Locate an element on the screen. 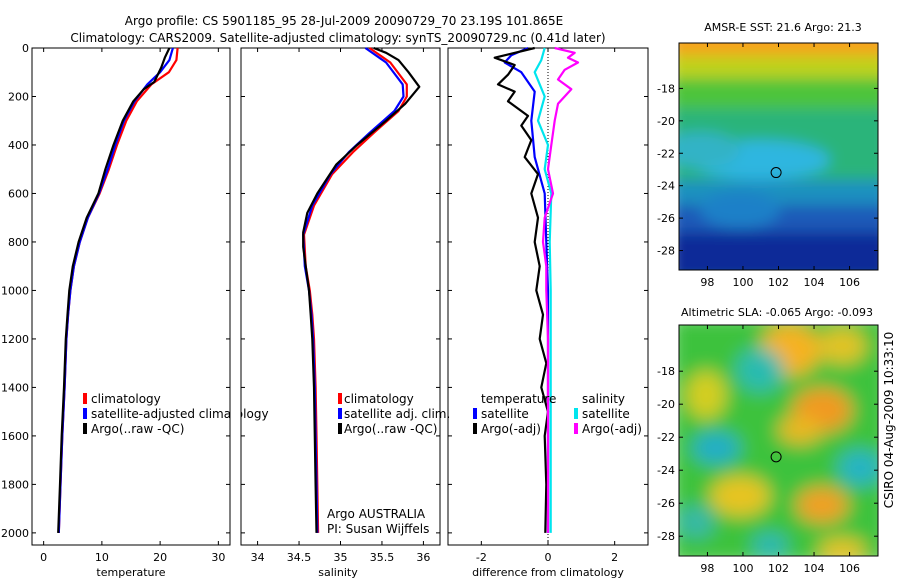 This screenshot has height=580, width=900. legend-swatch-sal-satellite is located at coordinates (576, 413).